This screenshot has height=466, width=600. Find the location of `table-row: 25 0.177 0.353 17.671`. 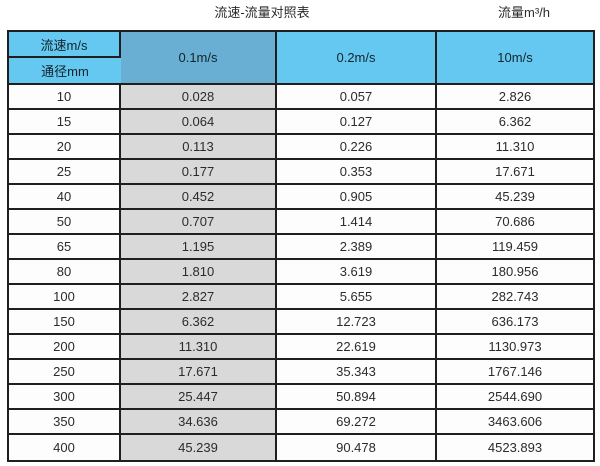

table-row: 25 0.177 0.353 17.671 is located at coordinates (301, 172).